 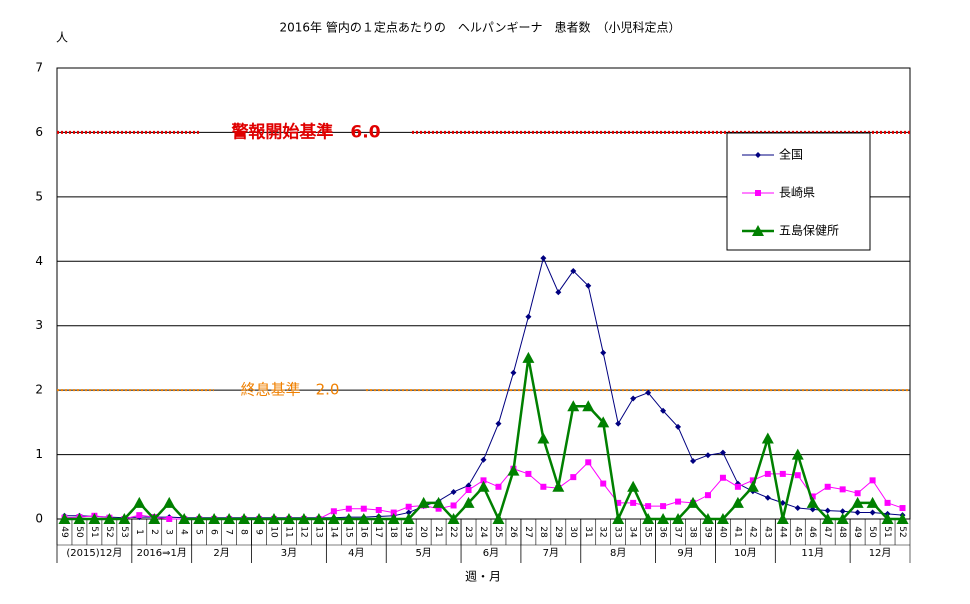 I want to click on x-tick-label: 44, so click(x=782, y=532).